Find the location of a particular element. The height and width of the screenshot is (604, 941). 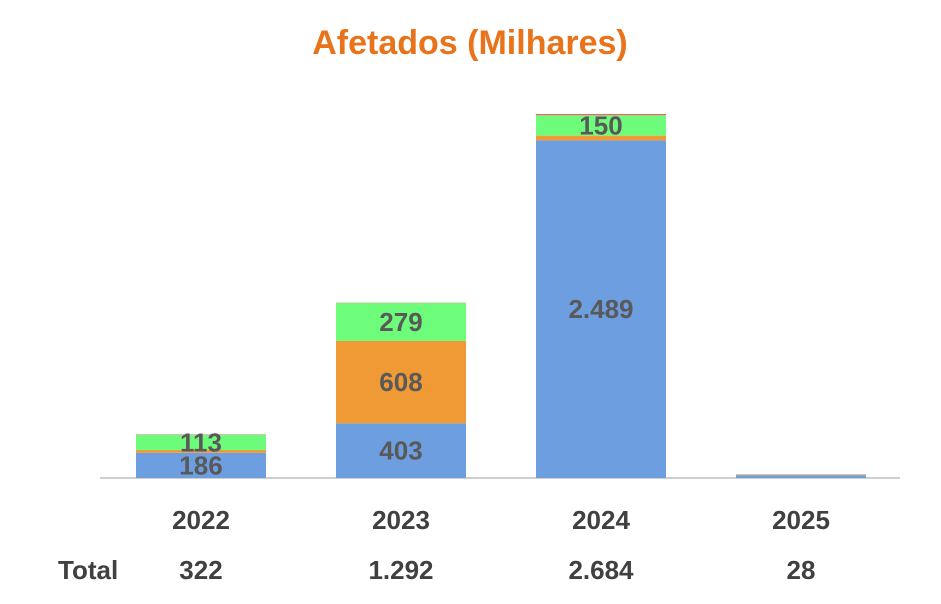

data-label: 608 is located at coordinates (400, 382).